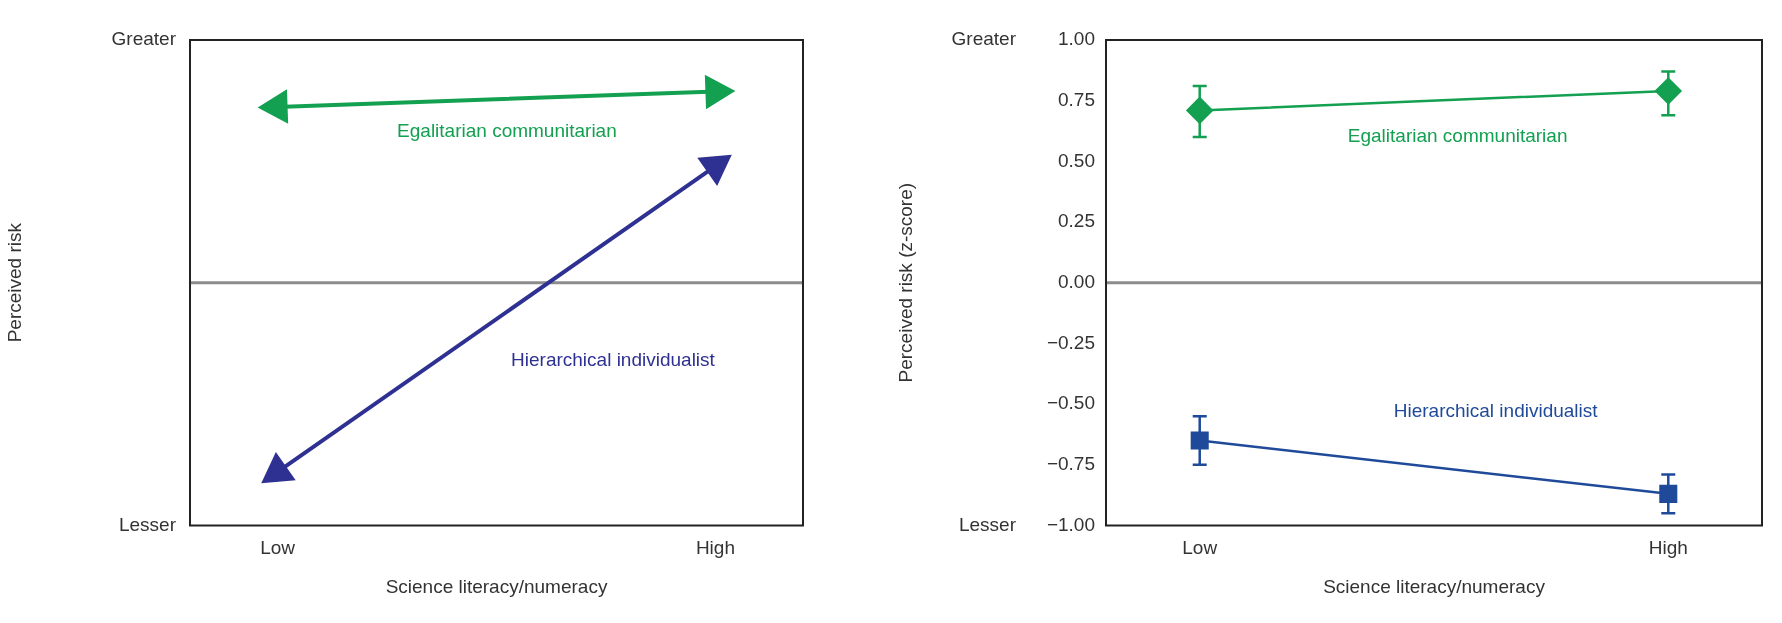  Describe the element at coordinates (1076, 221) in the screenshot. I see `y-tick-label: 0.25` at that location.